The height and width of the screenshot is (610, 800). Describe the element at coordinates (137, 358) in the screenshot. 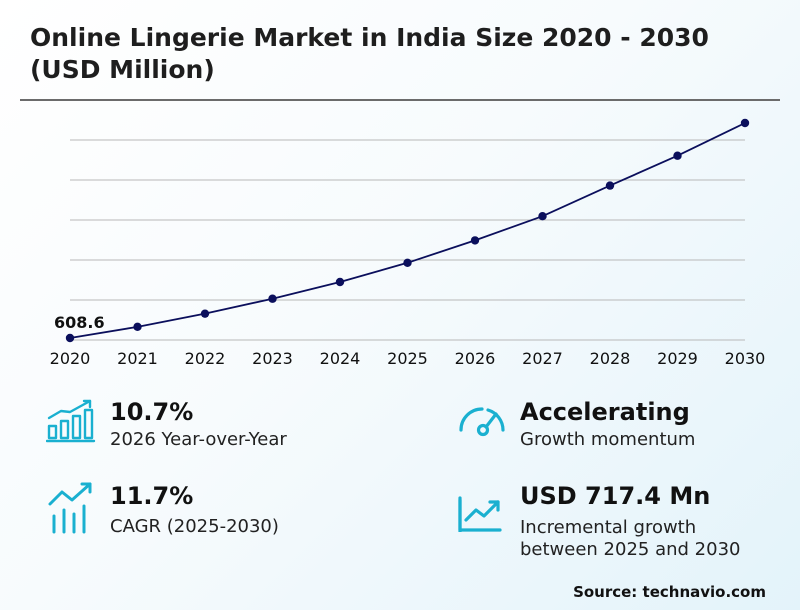

I see `x-tick-label: 2021` at that location.